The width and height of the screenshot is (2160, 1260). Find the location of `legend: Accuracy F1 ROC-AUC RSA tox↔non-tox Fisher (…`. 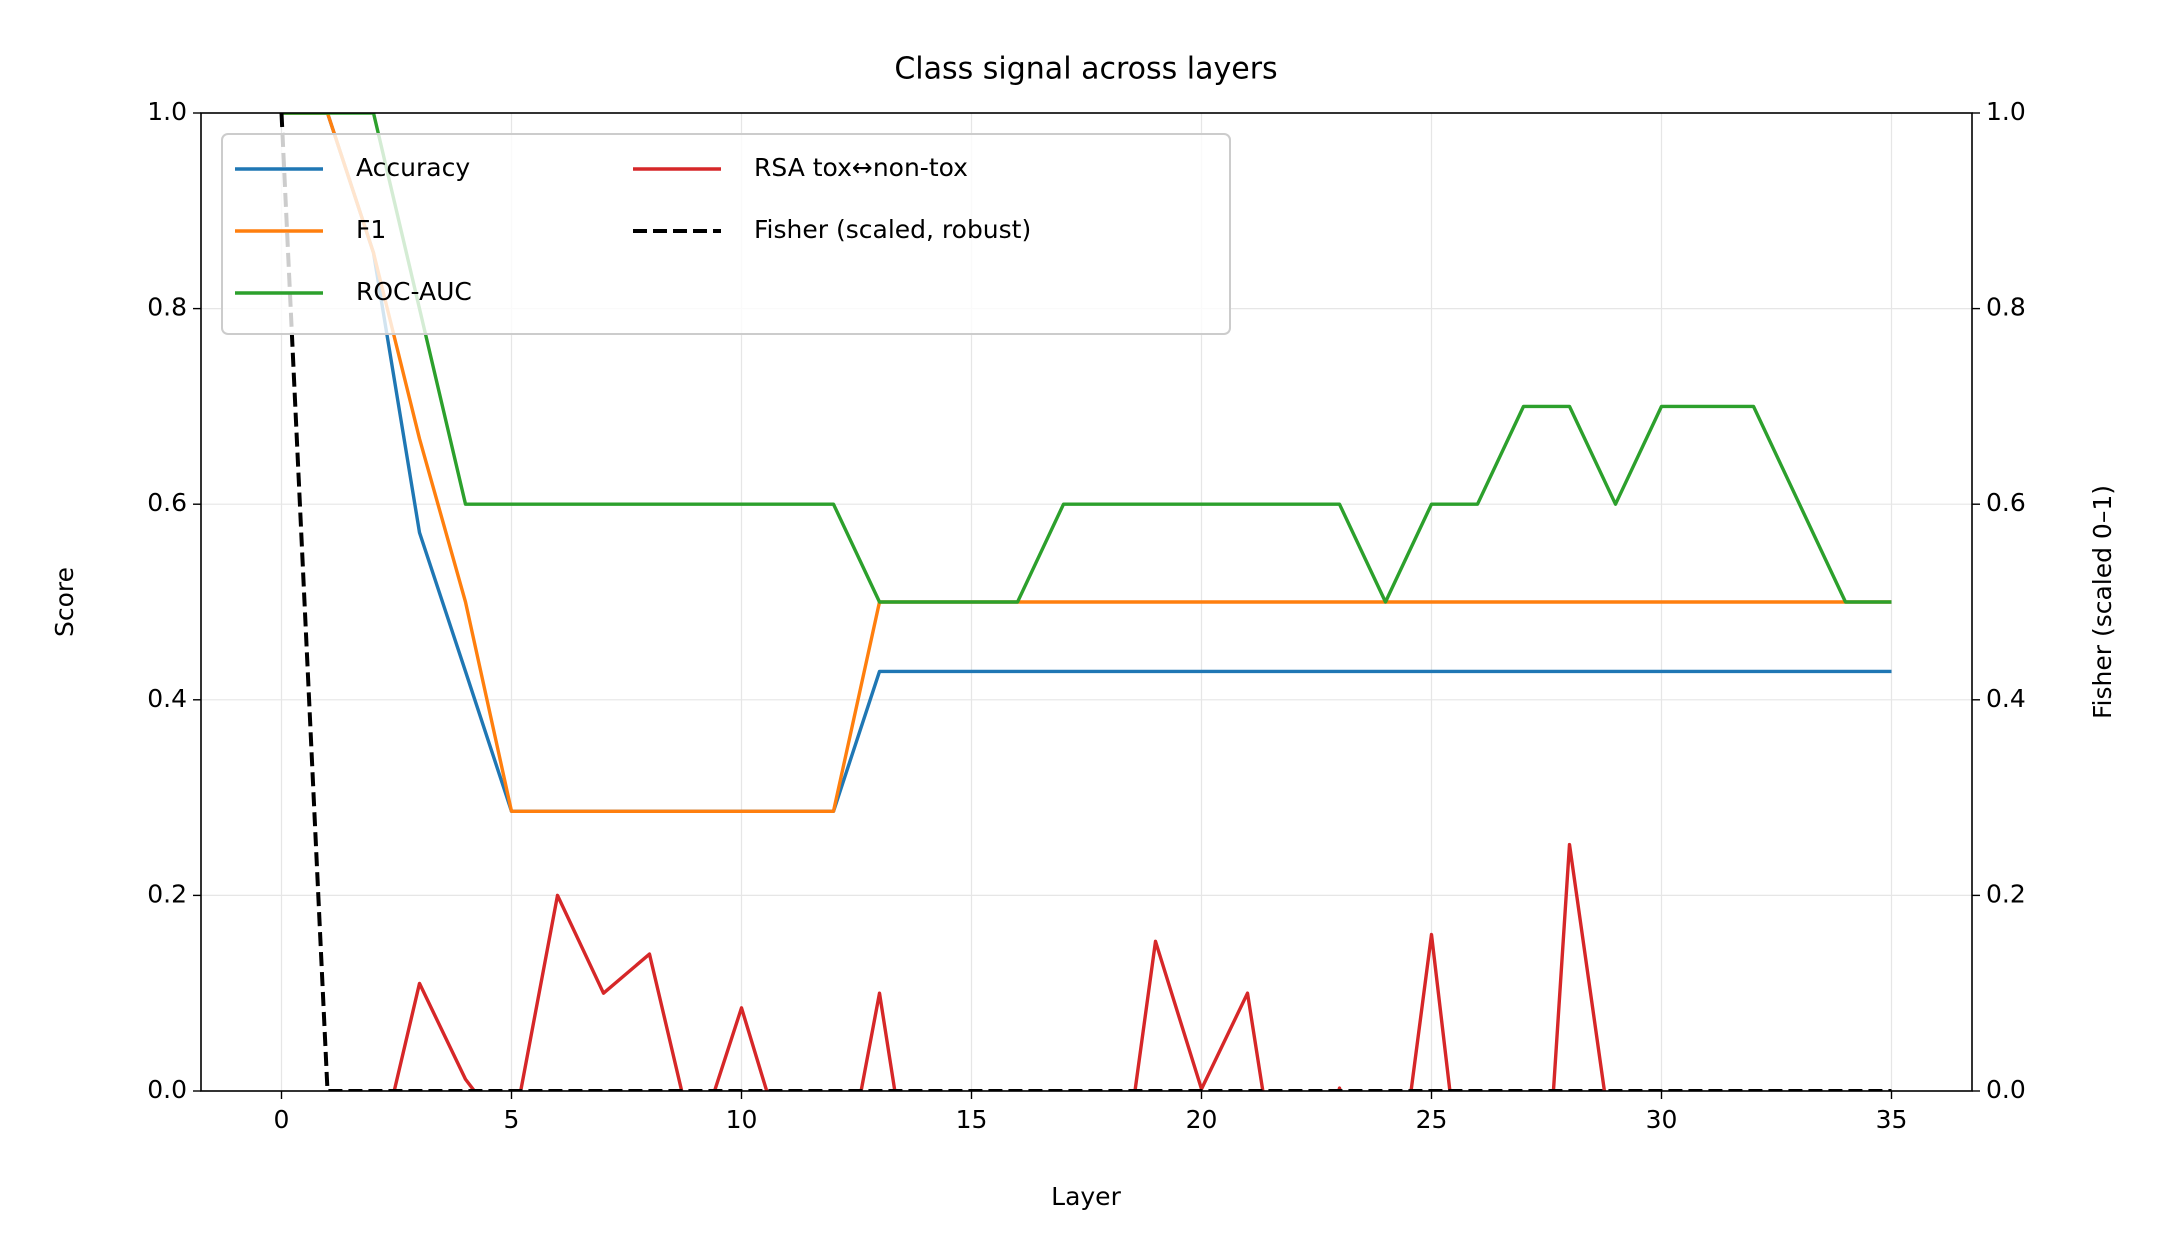

legend: Accuracy F1 ROC-AUC RSA tox↔non-tox Fisher (… is located at coordinates (726, 234).